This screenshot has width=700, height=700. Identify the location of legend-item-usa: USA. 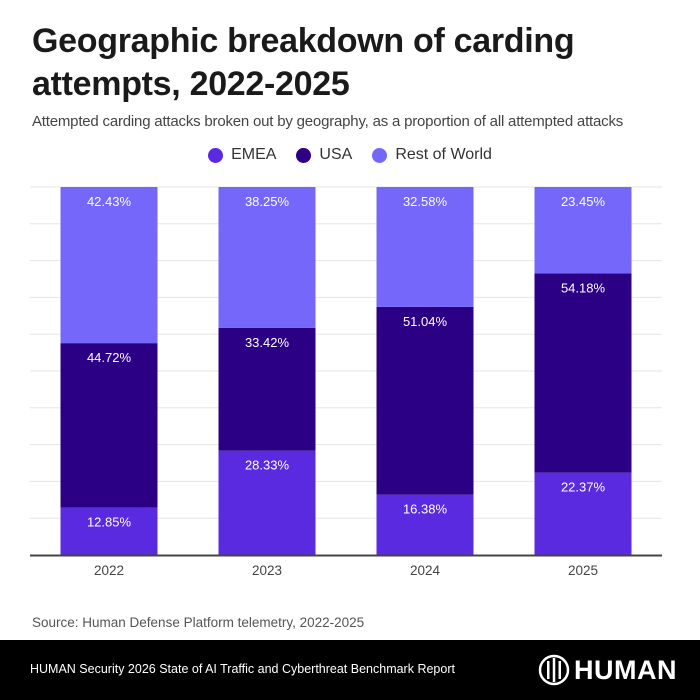
(324, 155).